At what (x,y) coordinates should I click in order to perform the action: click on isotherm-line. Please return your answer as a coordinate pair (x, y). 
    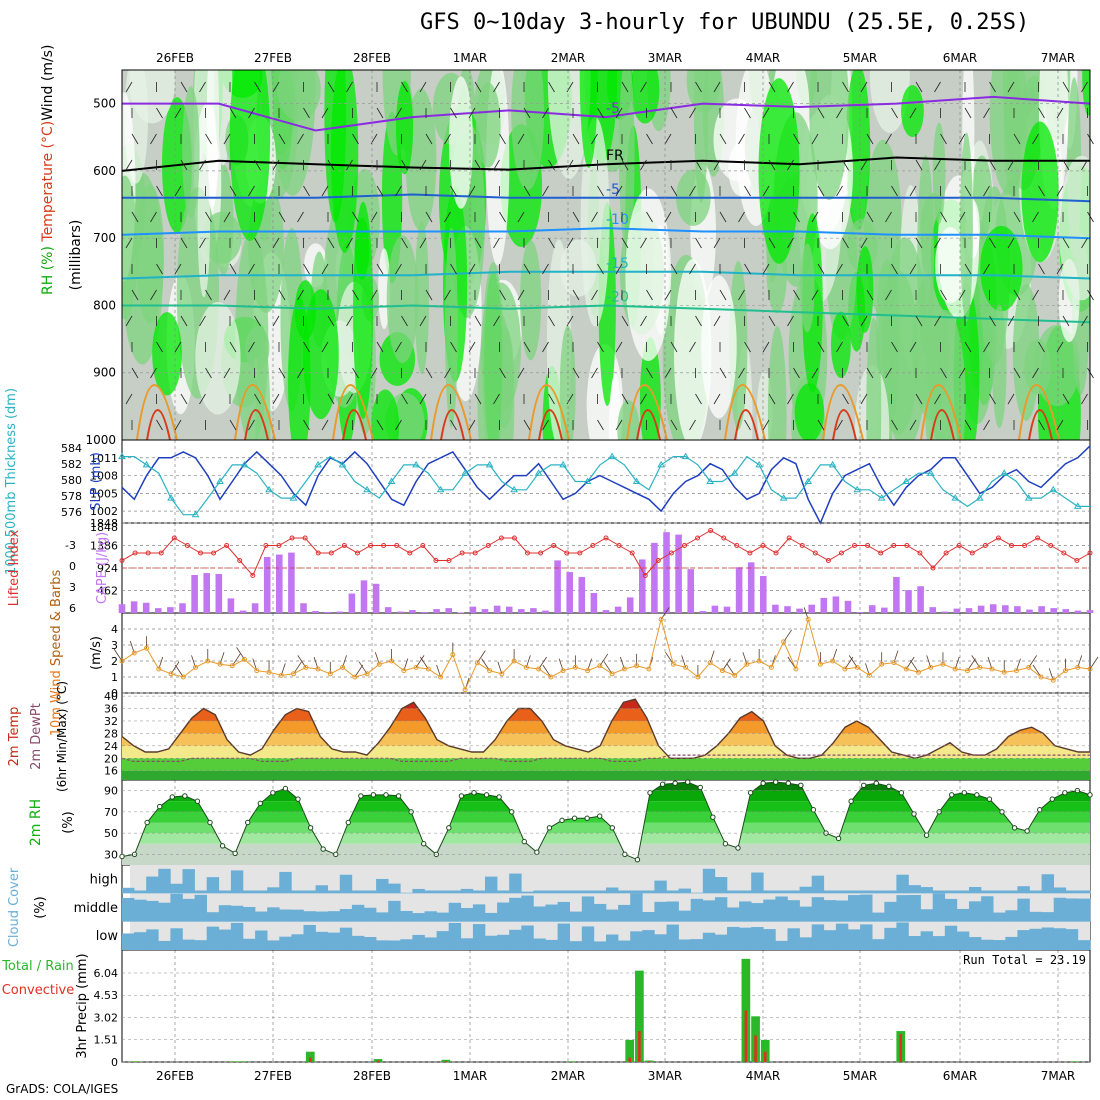
    Looking at the image, I should click on (606, 198).